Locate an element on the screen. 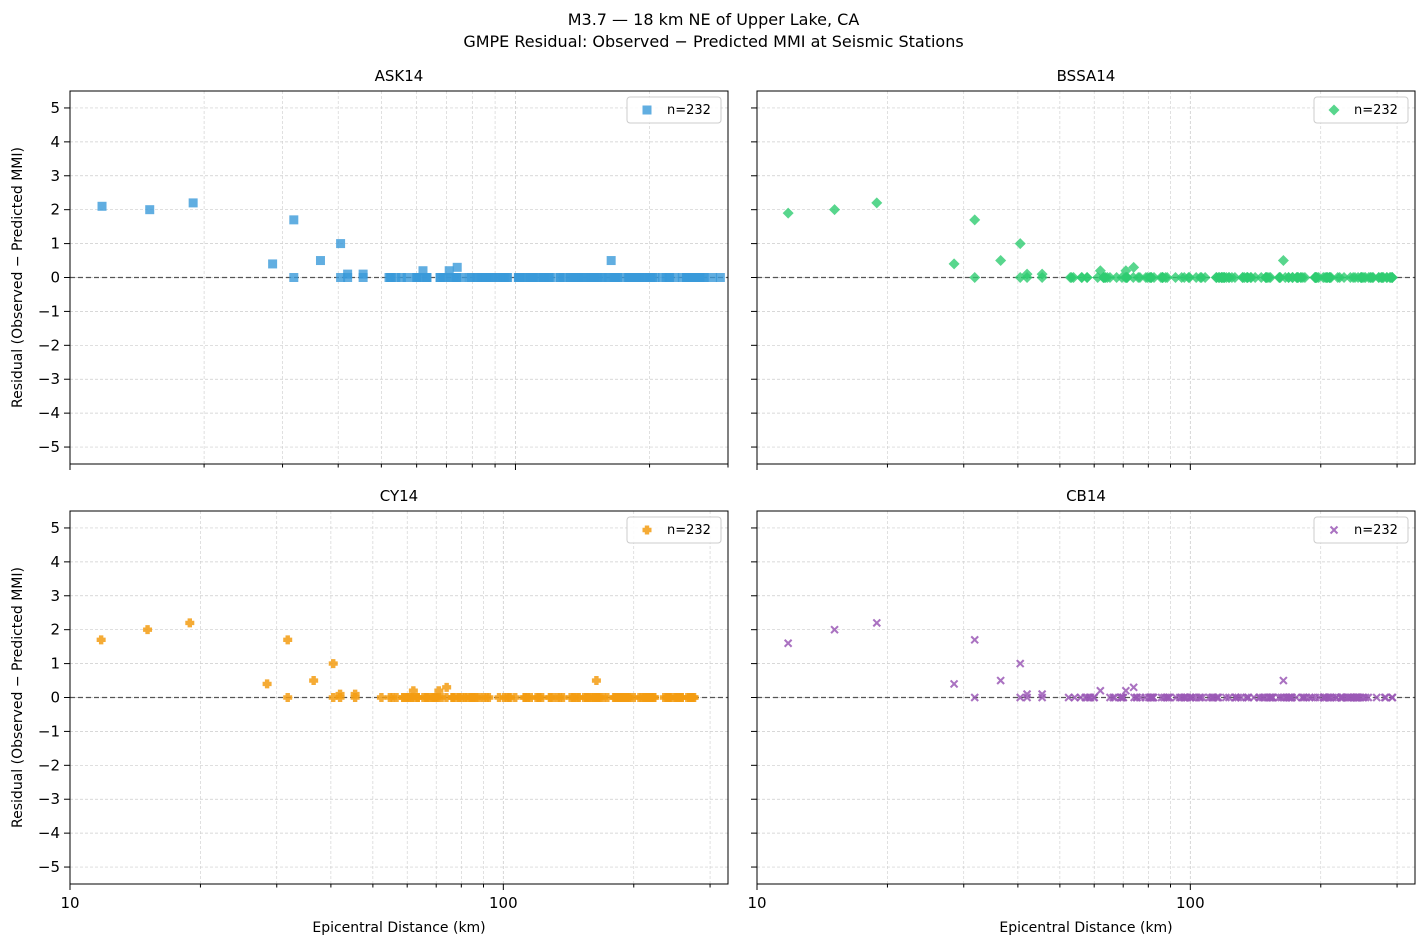  y-tick-label: 2 is located at coordinates (55, 630).